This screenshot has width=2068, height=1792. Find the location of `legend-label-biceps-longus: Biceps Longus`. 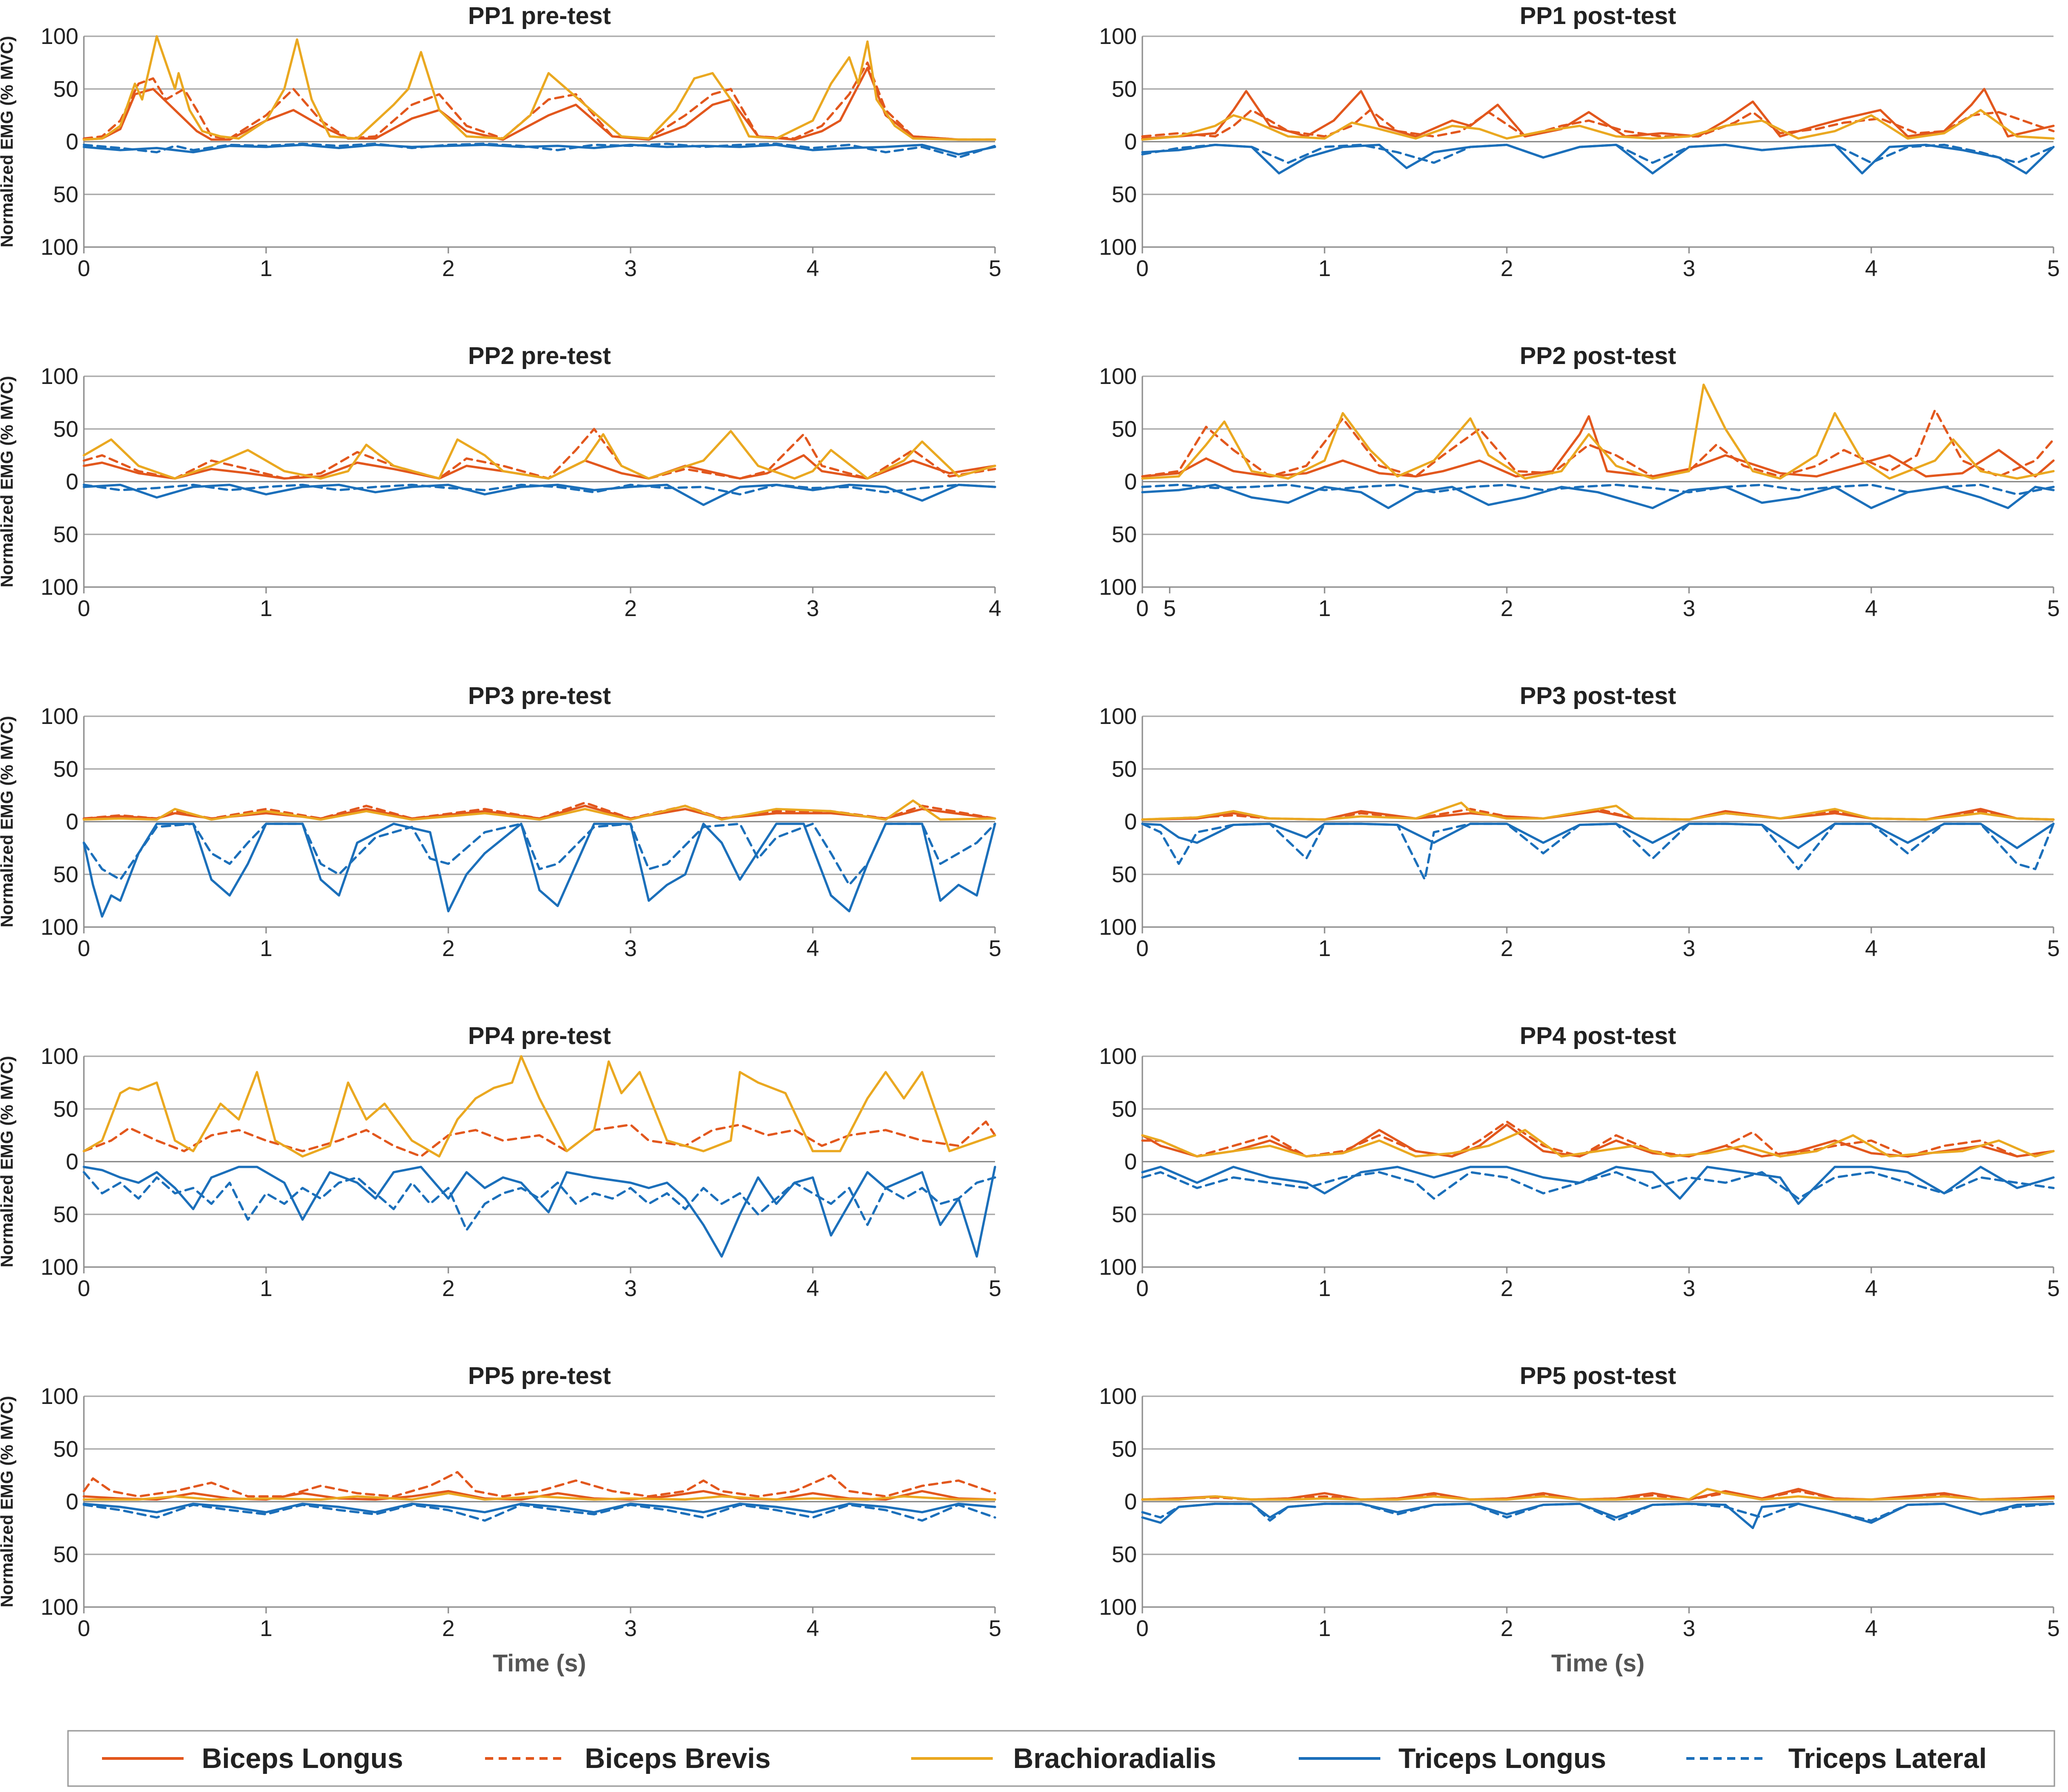

legend-label-biceps-longus: Biceps Longus is located at coordinates (303, 1758).